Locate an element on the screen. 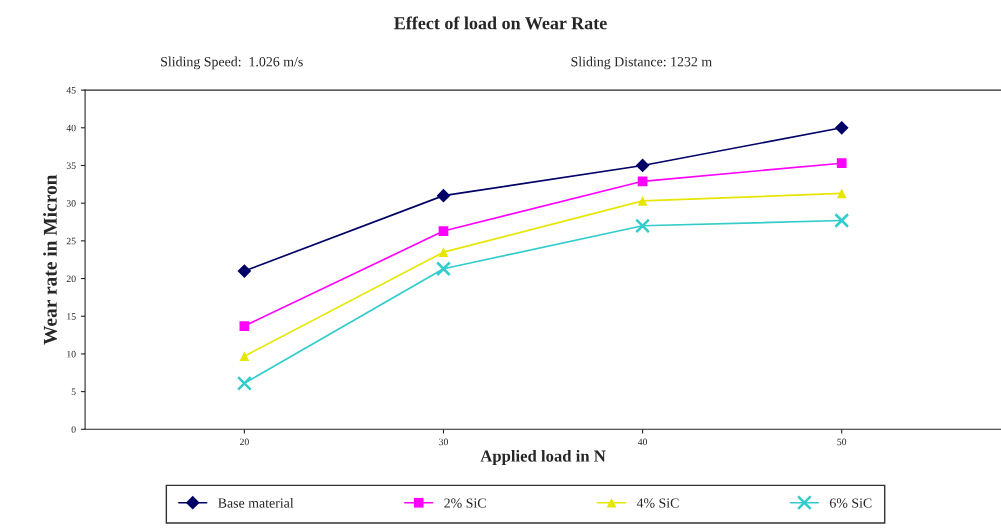  y-tick-label: 10 is located at coordinates (71, 354).